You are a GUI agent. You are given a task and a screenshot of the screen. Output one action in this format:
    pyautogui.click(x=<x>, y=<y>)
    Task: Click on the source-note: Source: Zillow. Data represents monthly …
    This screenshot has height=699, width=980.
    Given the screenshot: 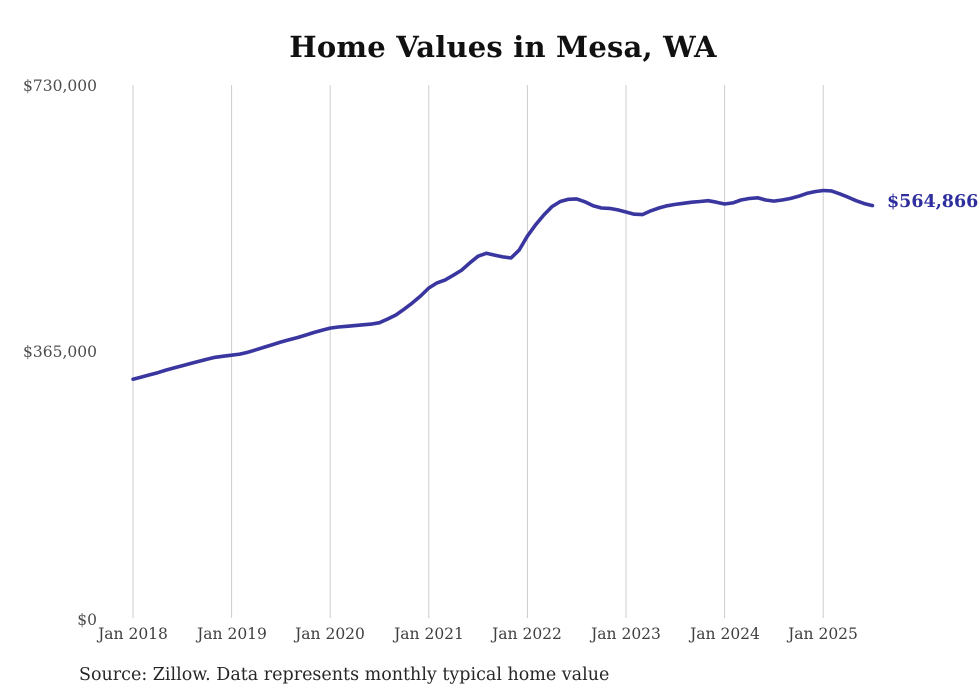 What is the action you would take?
    pyautogui.click(x=344, y=675)
    